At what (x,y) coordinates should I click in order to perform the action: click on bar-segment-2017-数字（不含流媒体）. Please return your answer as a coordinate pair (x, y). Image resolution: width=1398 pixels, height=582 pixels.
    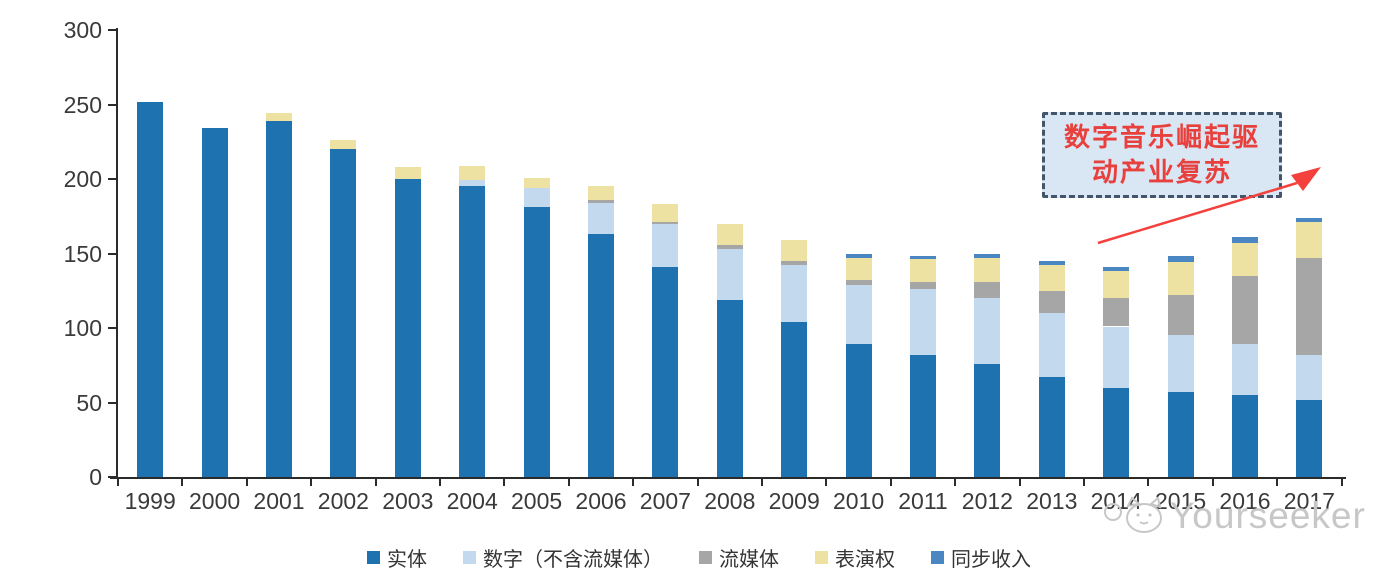
    Looking at the image, I should click on (1309, 377).